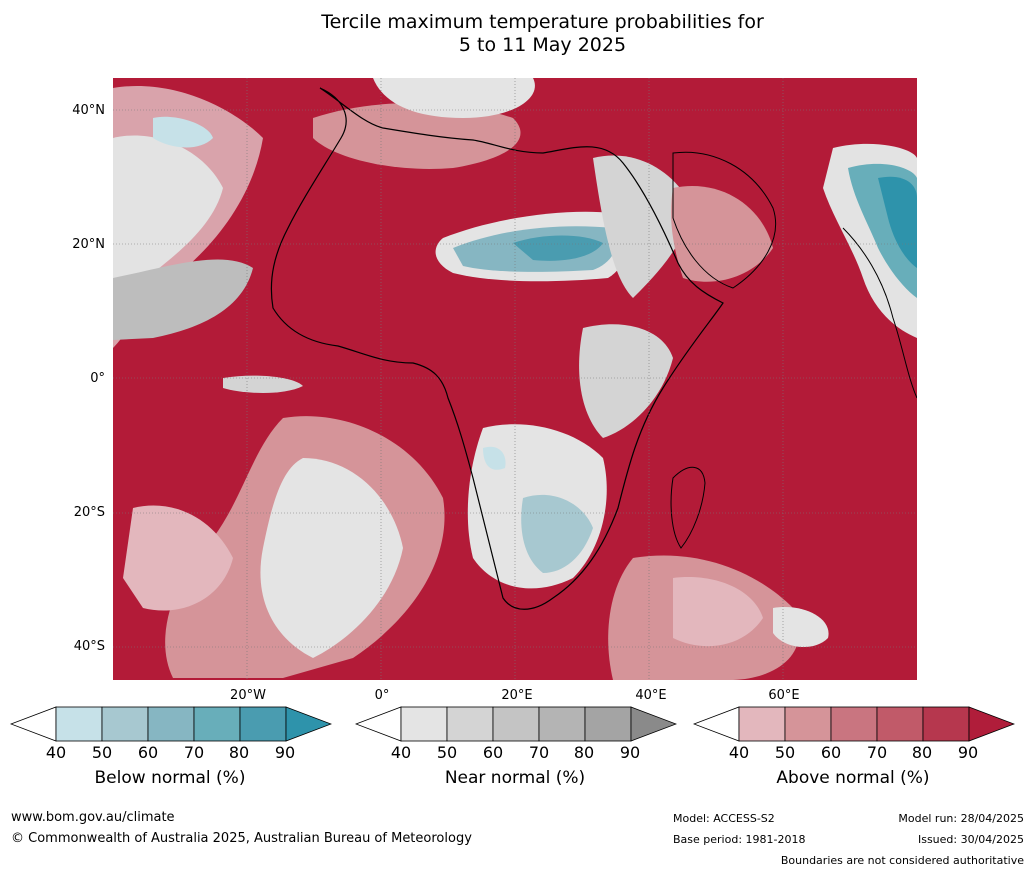  What do you see at coordinates (630, 752) in the screenshot?
I see `near-tick-90: 90` at bounding box center [630, 752].